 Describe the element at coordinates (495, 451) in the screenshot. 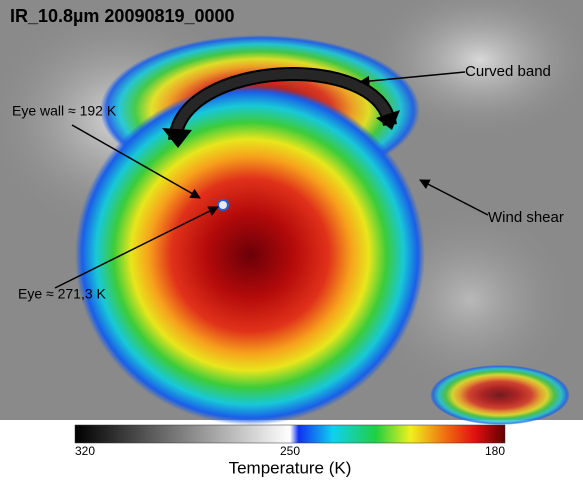

I see `colorbar-tick-label: 180` at that location.